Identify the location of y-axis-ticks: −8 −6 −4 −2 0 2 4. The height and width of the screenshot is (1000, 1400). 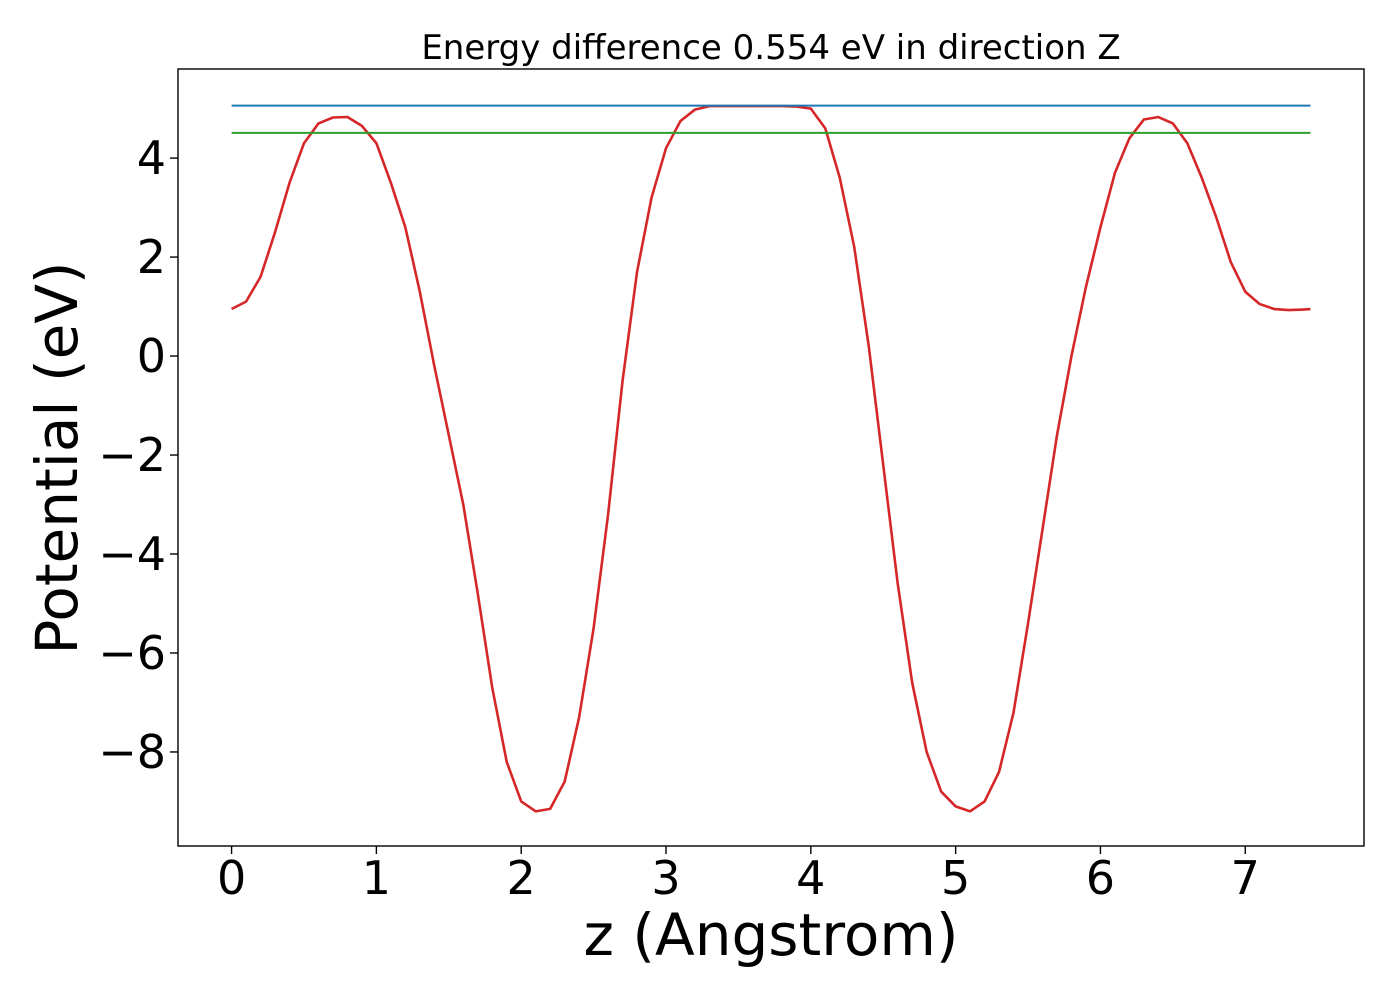
(138, 455).